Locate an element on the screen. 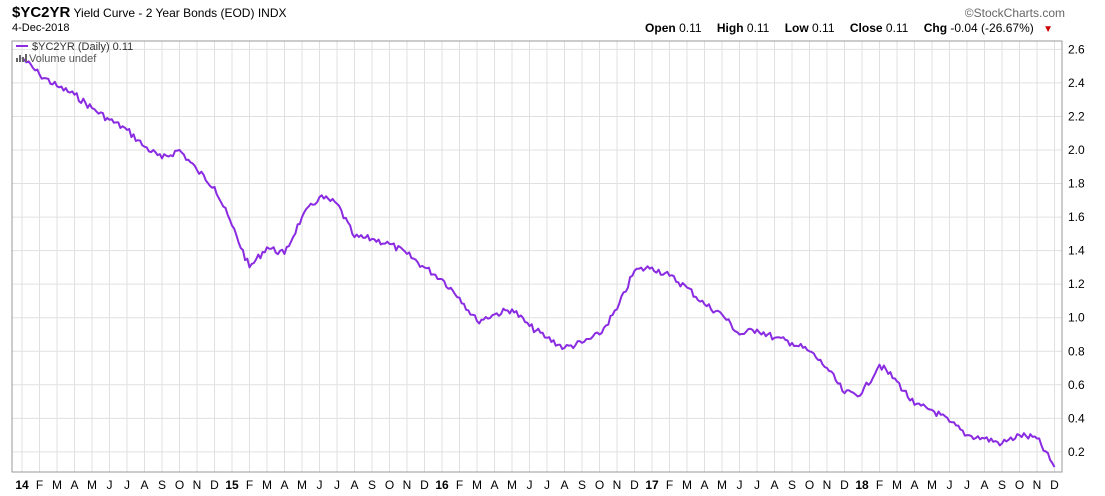 Image resolution: width=1105 pixels, height=496 pixels. high-label: High is located at coordinates (730, 28).